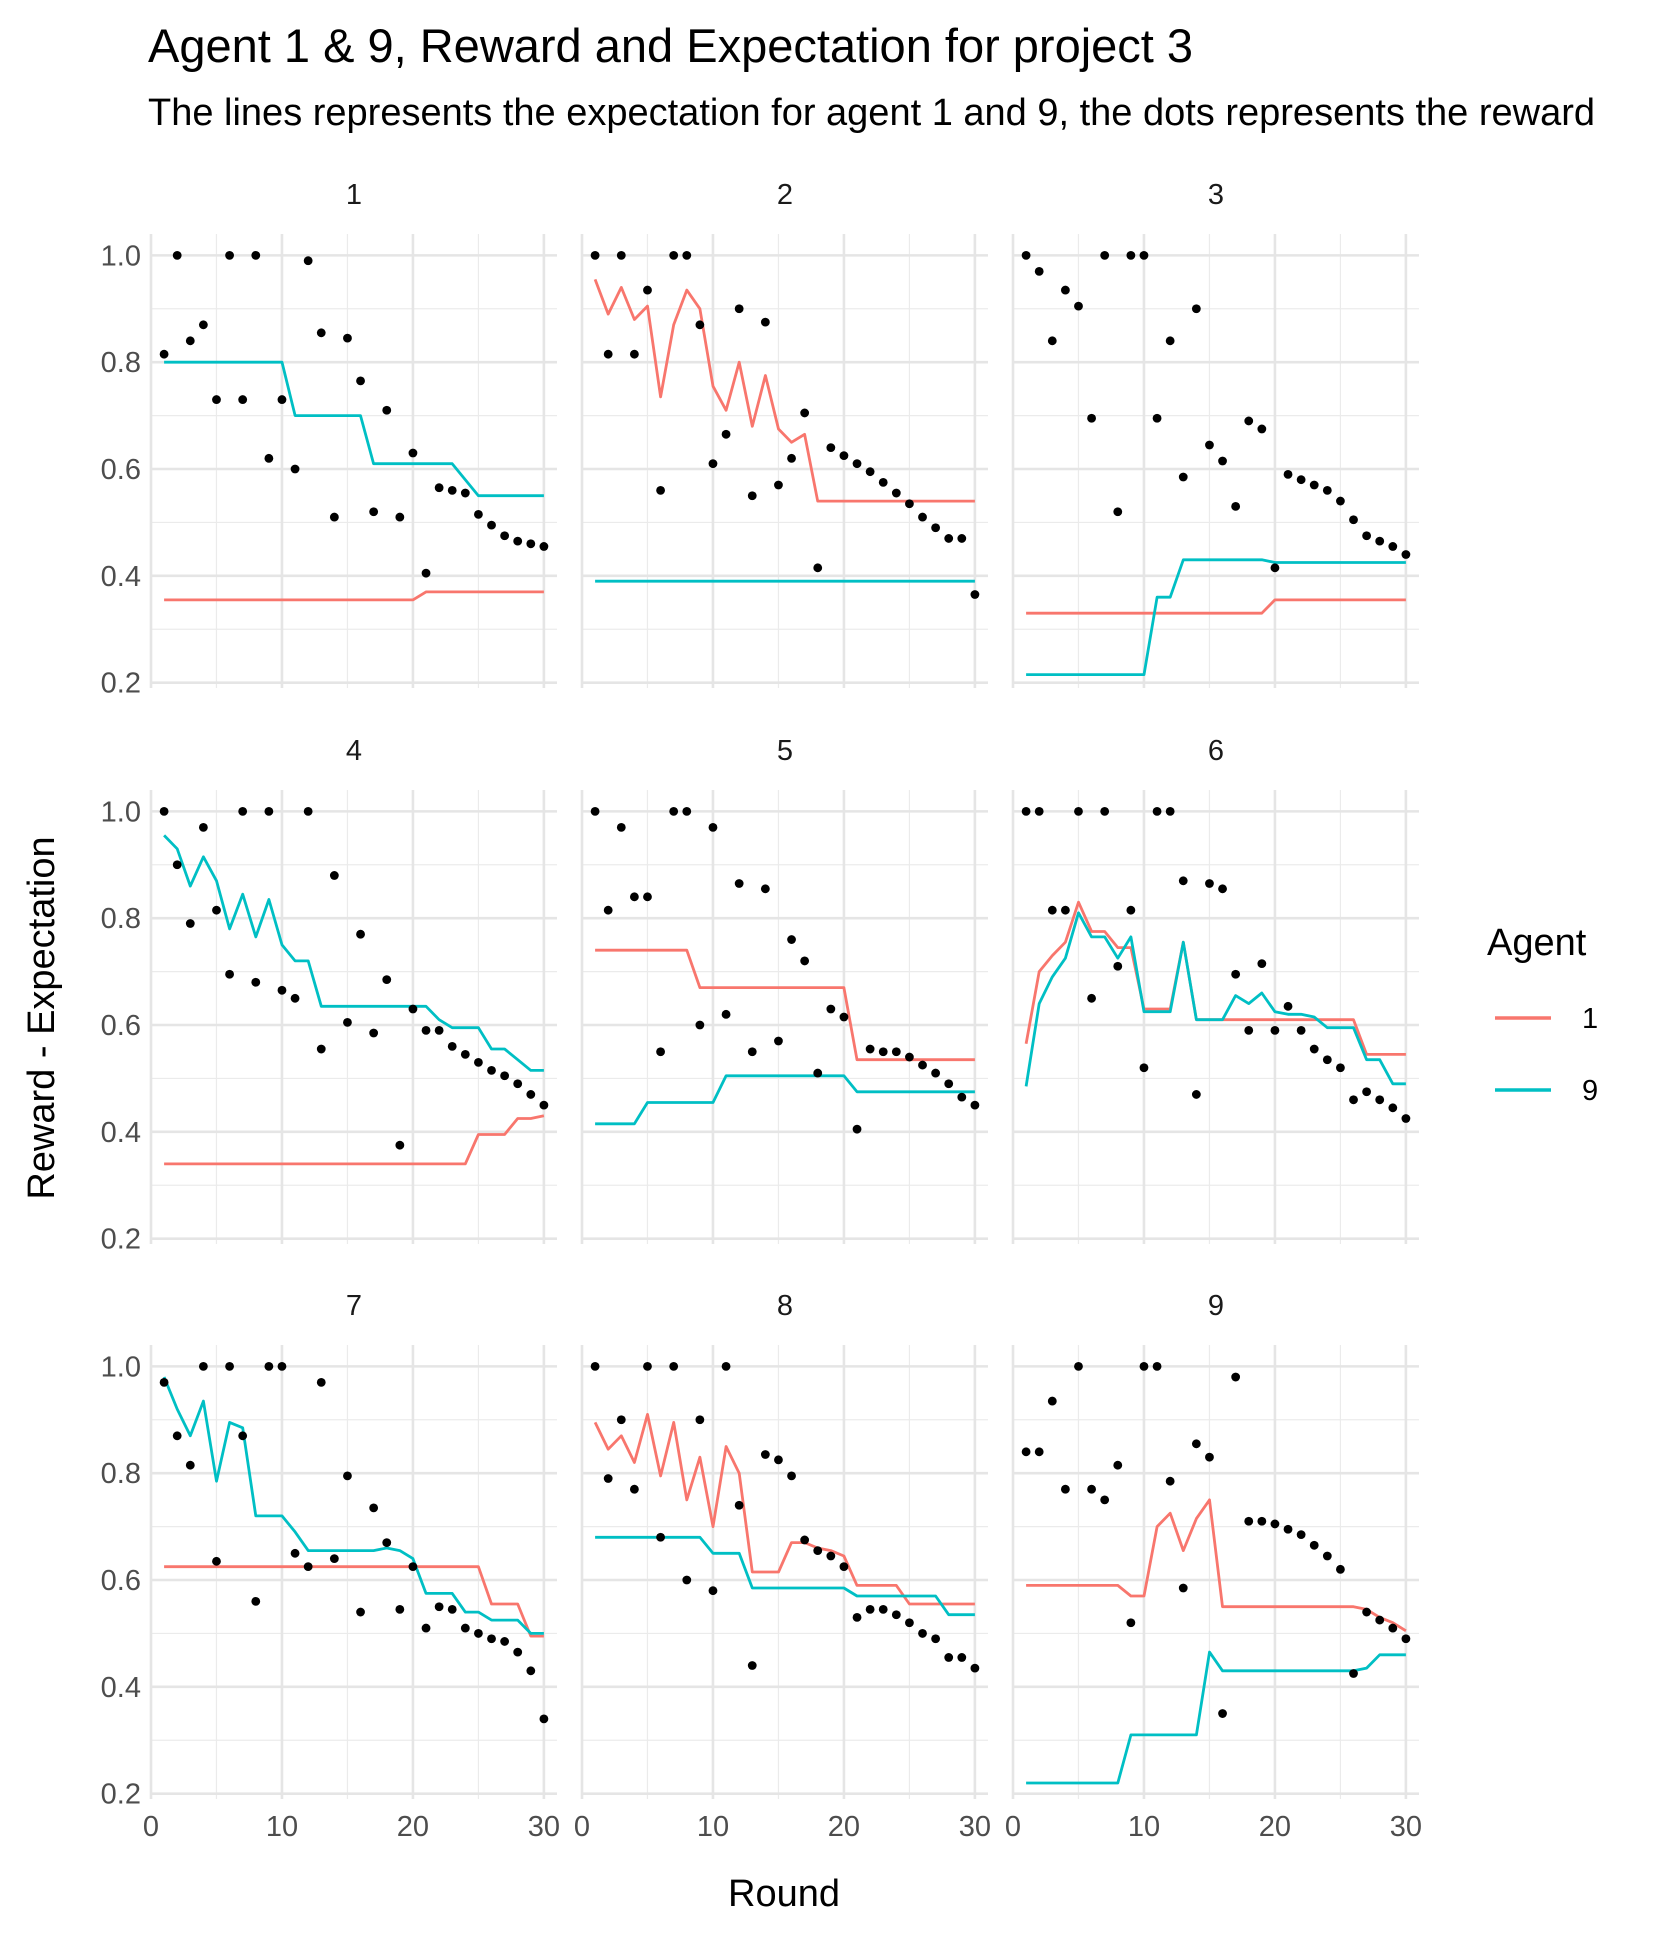 This screenshot has height=1941, width=1654. I want to click on x-tick-label: 0, so click(1013, 1827).